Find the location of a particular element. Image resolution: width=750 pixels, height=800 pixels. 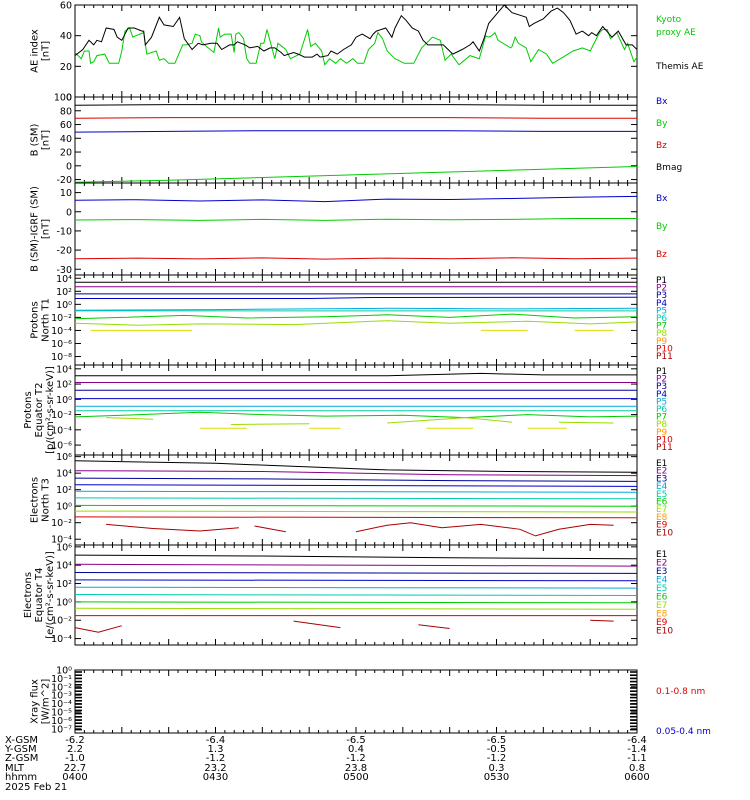

time-row-value: -6.5 is located at coordinates (497, 740).